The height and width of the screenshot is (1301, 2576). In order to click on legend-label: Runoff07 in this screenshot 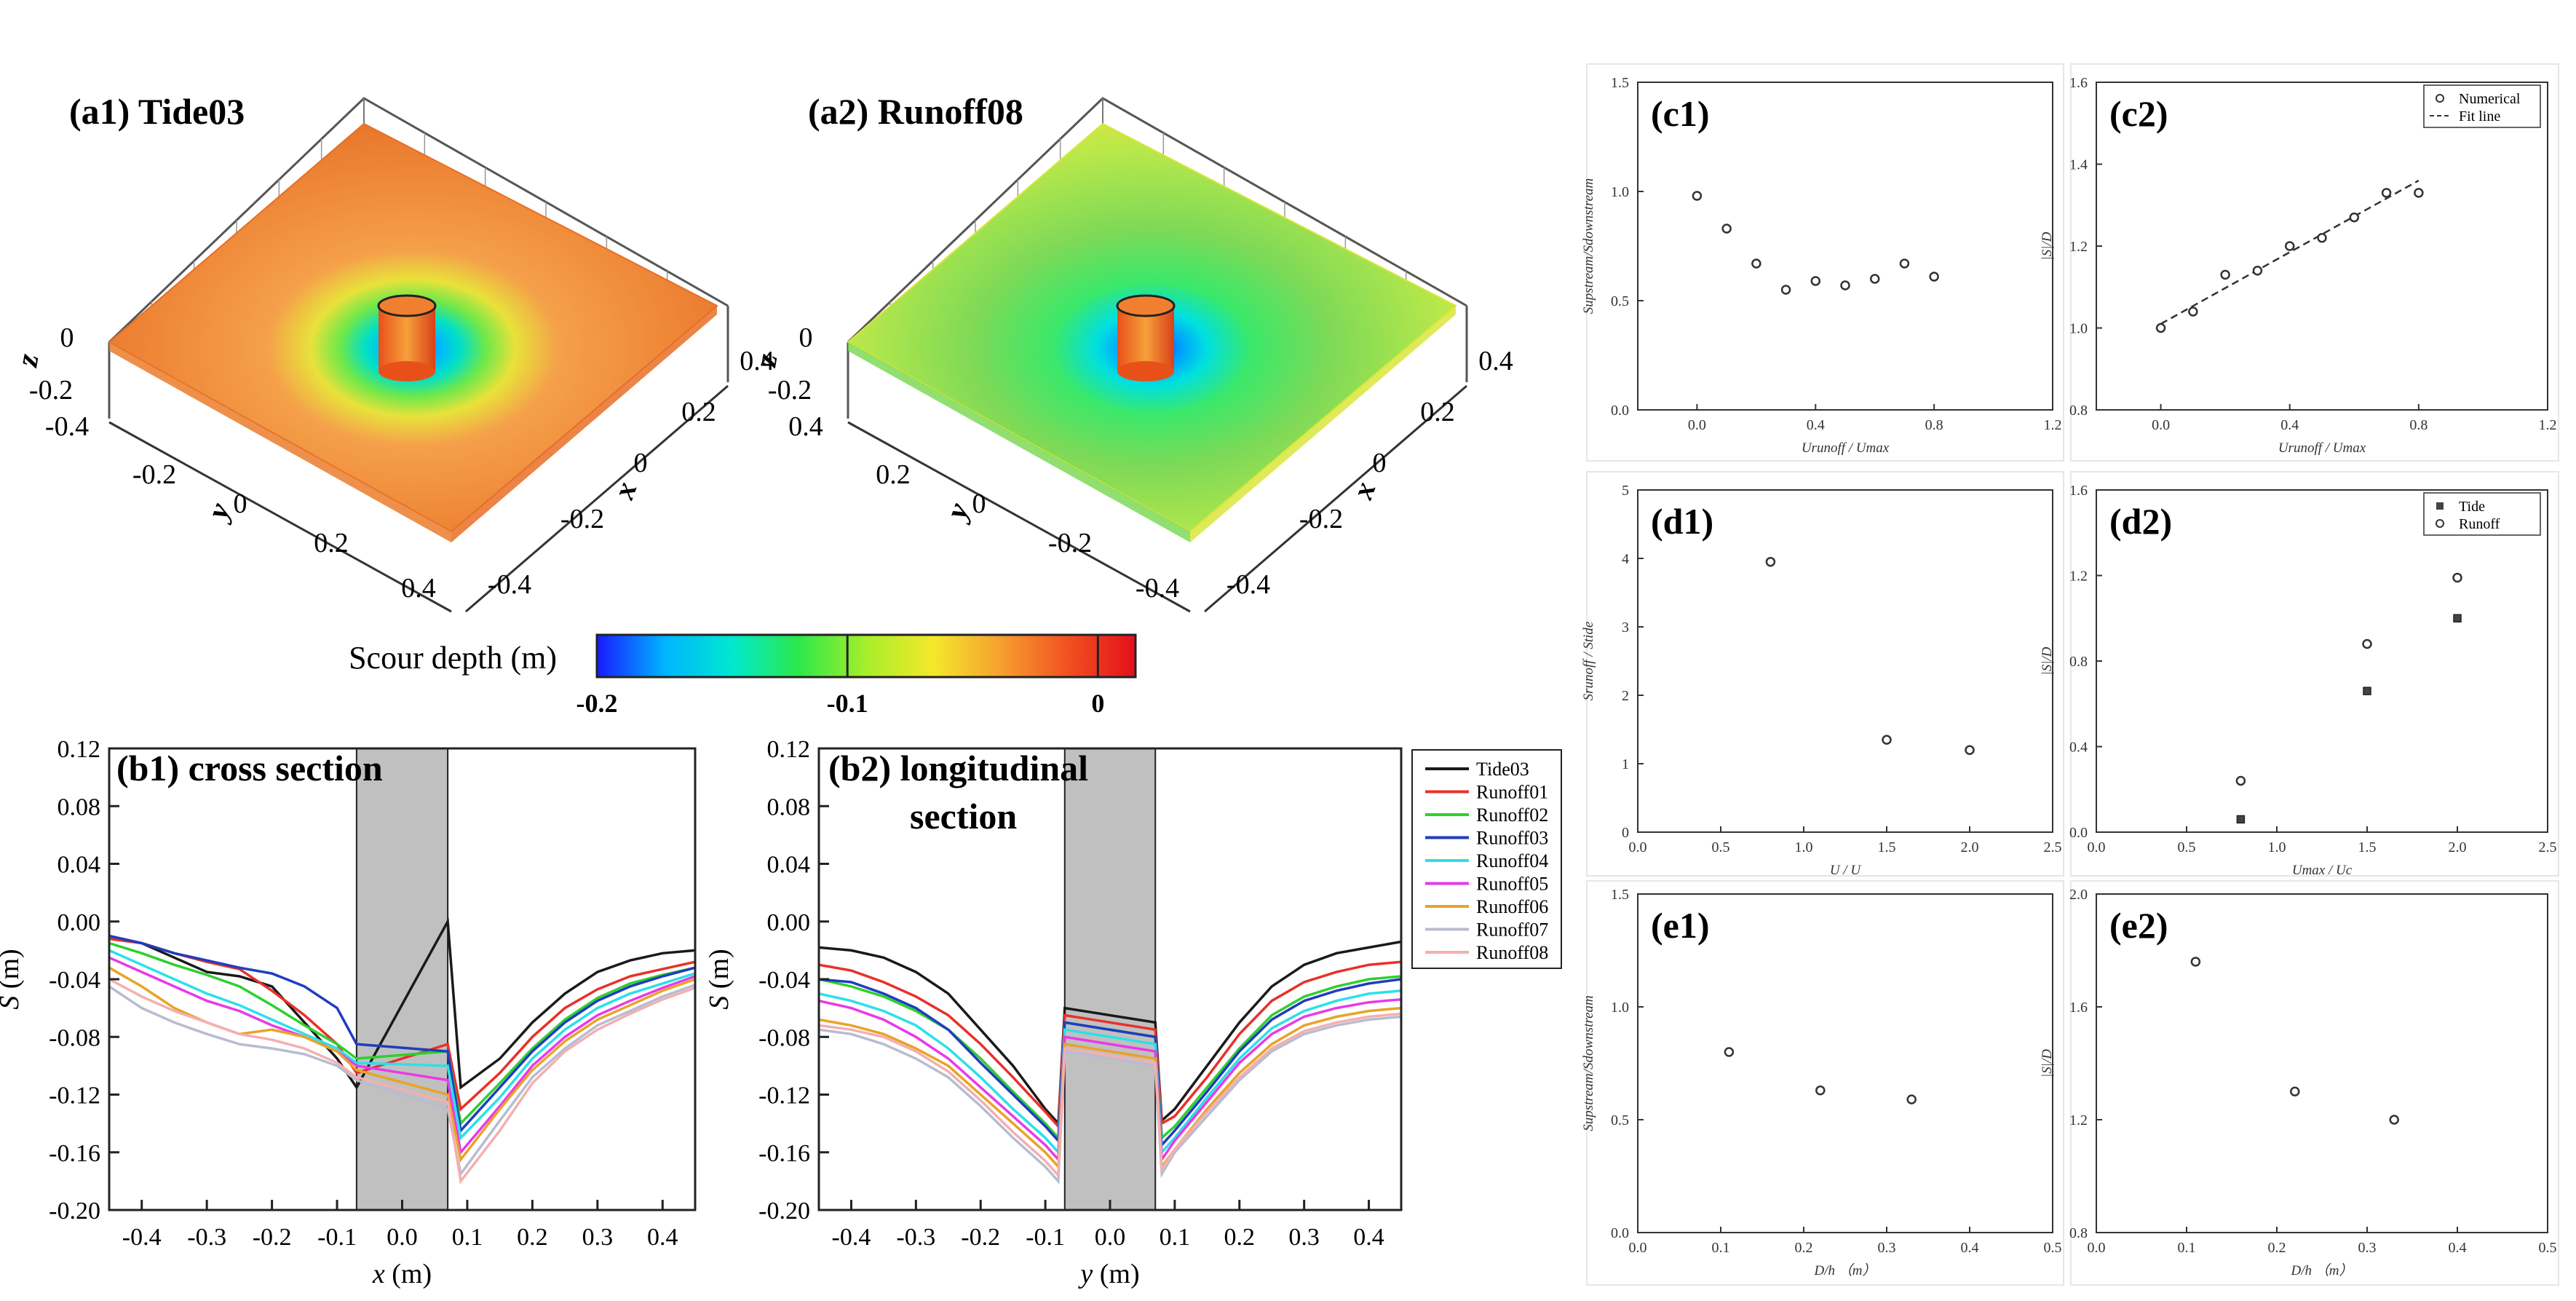, I will do `click(1512, 930)`.